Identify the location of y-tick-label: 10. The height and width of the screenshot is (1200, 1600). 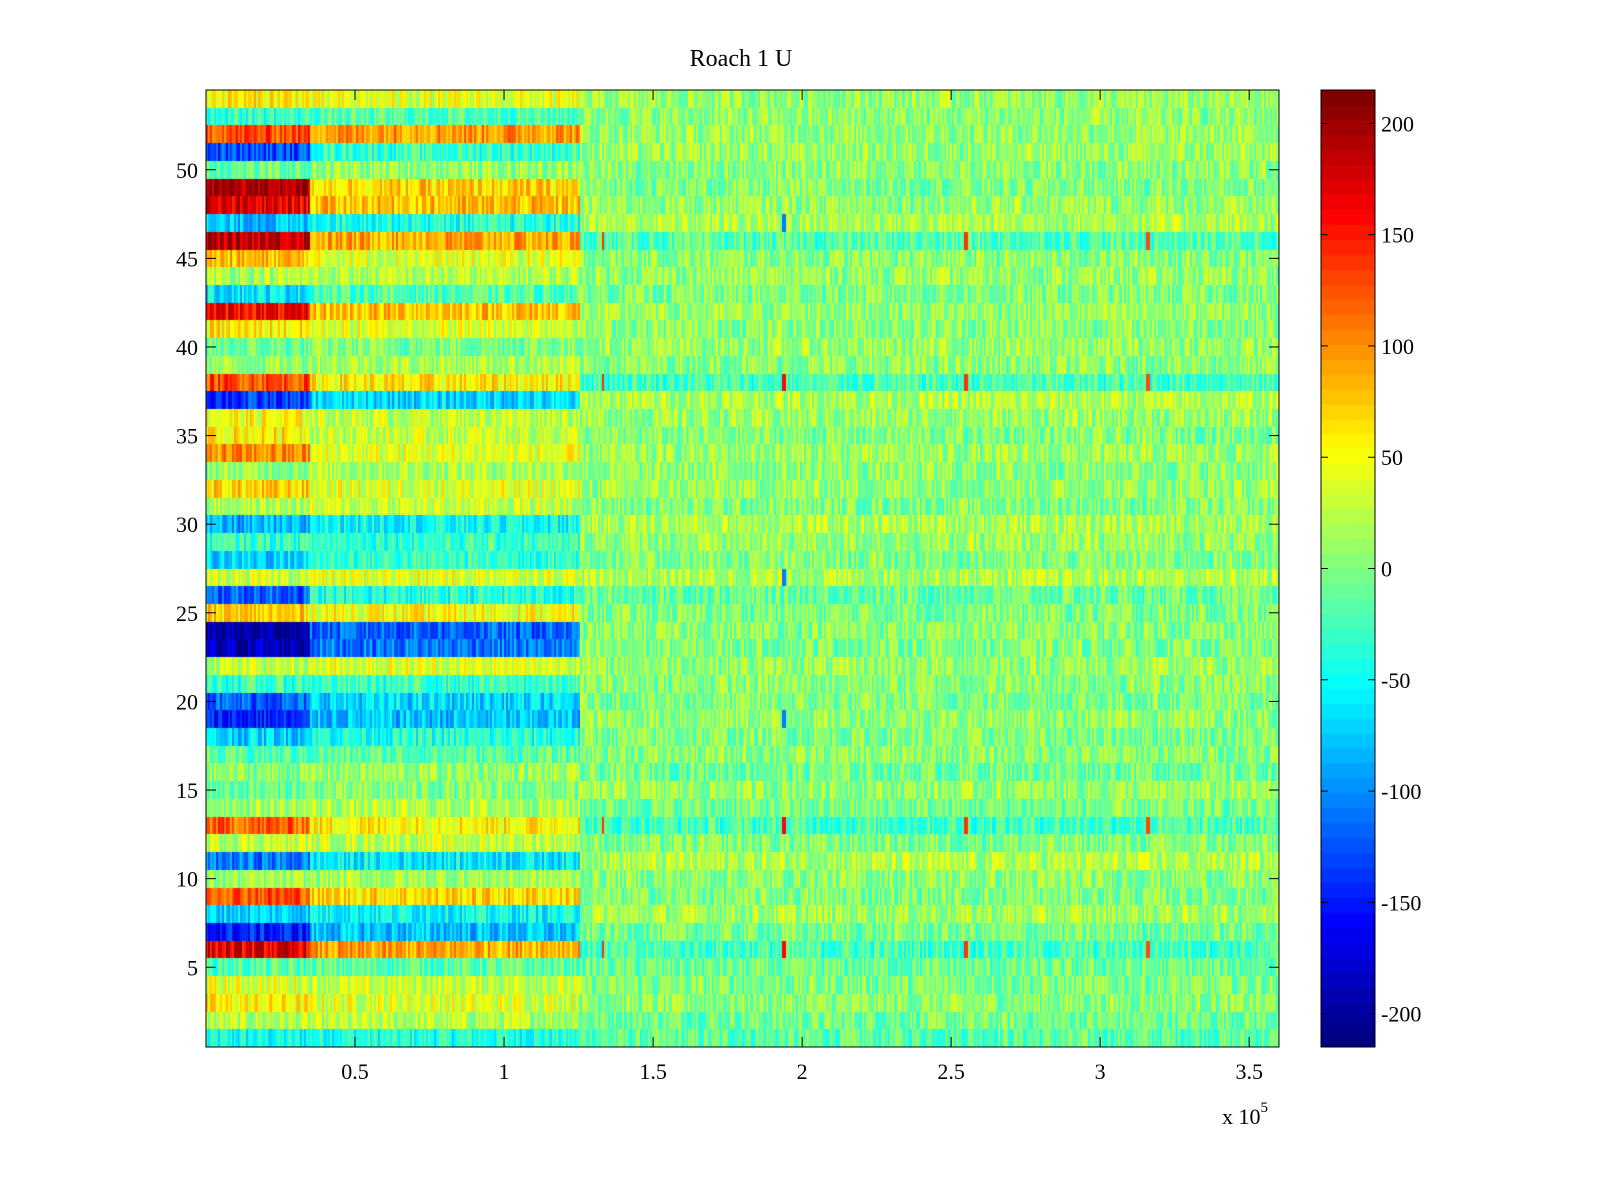
(187, 879).